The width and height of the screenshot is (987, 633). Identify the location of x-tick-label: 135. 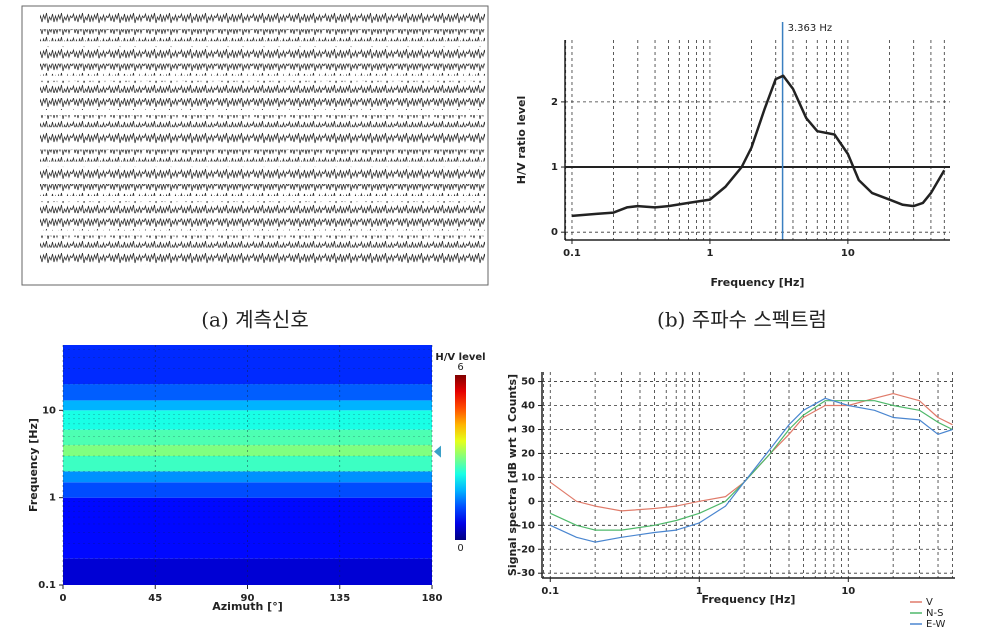
(339, 598).